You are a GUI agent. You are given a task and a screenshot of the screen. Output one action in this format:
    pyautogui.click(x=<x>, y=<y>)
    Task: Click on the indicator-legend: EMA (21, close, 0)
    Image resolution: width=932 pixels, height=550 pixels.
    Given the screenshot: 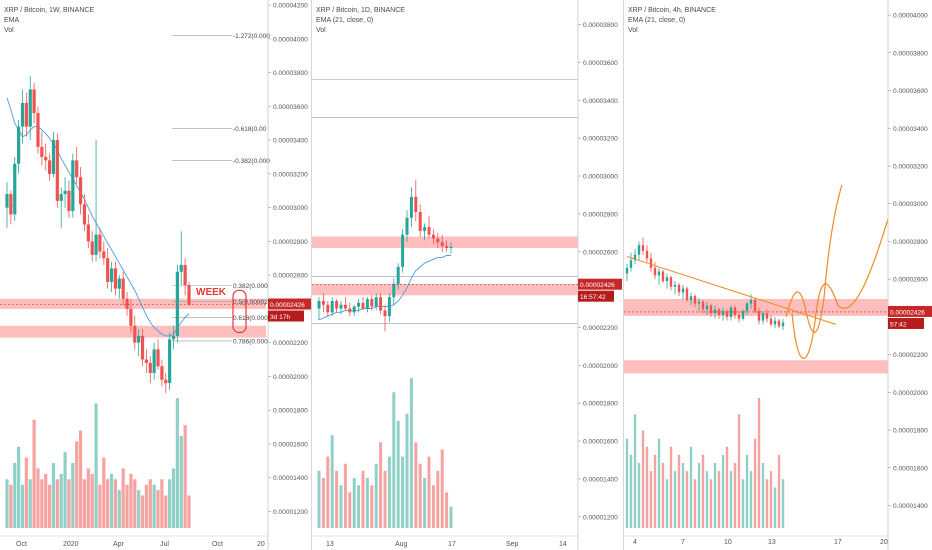 What is the action you would take?
    pyautogui.click(x=657, y=20)
    